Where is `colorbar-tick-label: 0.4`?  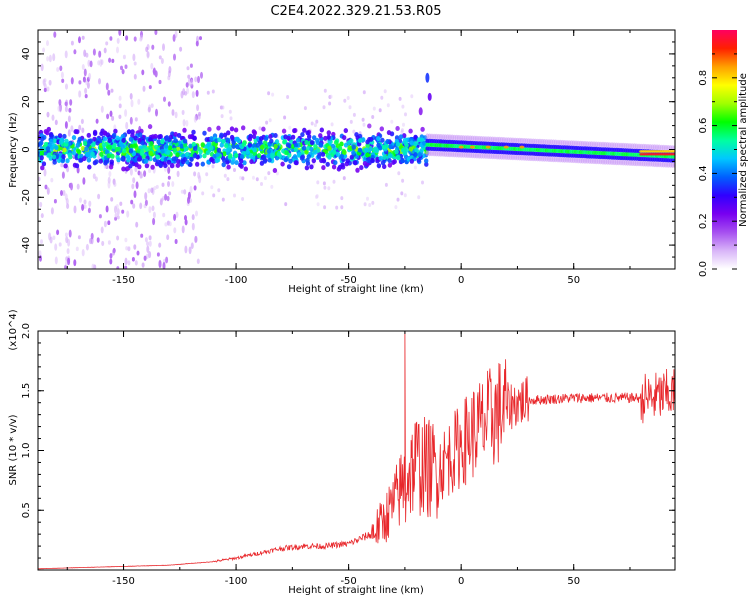 colorbar-tick-label: 0.4 is located at coordinates (703, 173).